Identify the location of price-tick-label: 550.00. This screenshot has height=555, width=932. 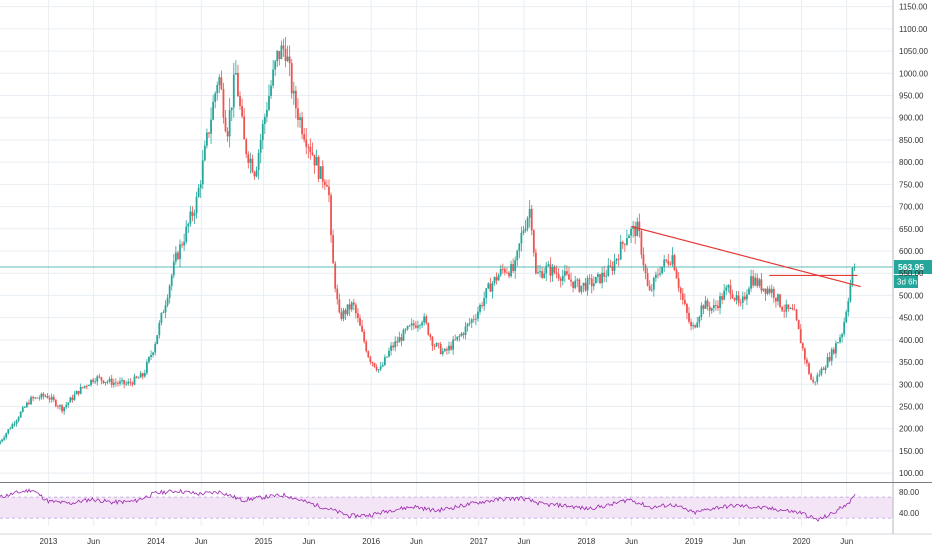
(911, 273).